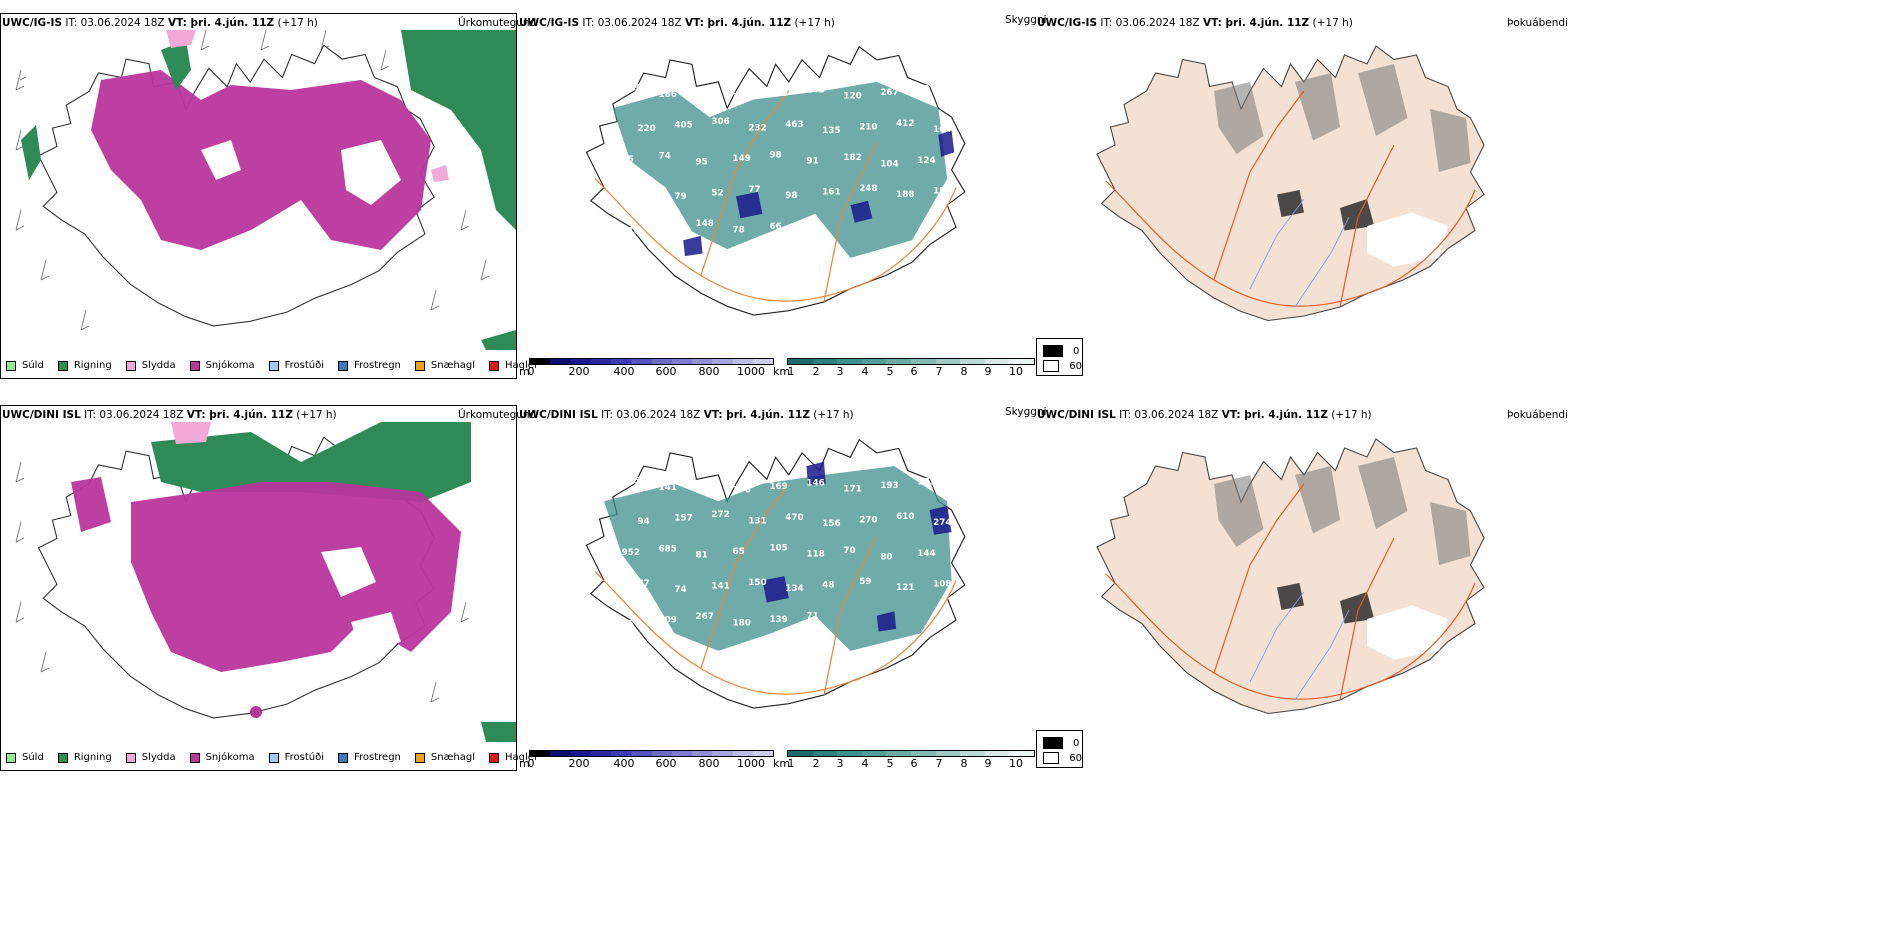 The height and width of the screenshot is (950, 1900). What do you see at coordinates (304, 365) in the screenshot?
I see `legend-label: Frostúði` at bounding box center [304, 365].